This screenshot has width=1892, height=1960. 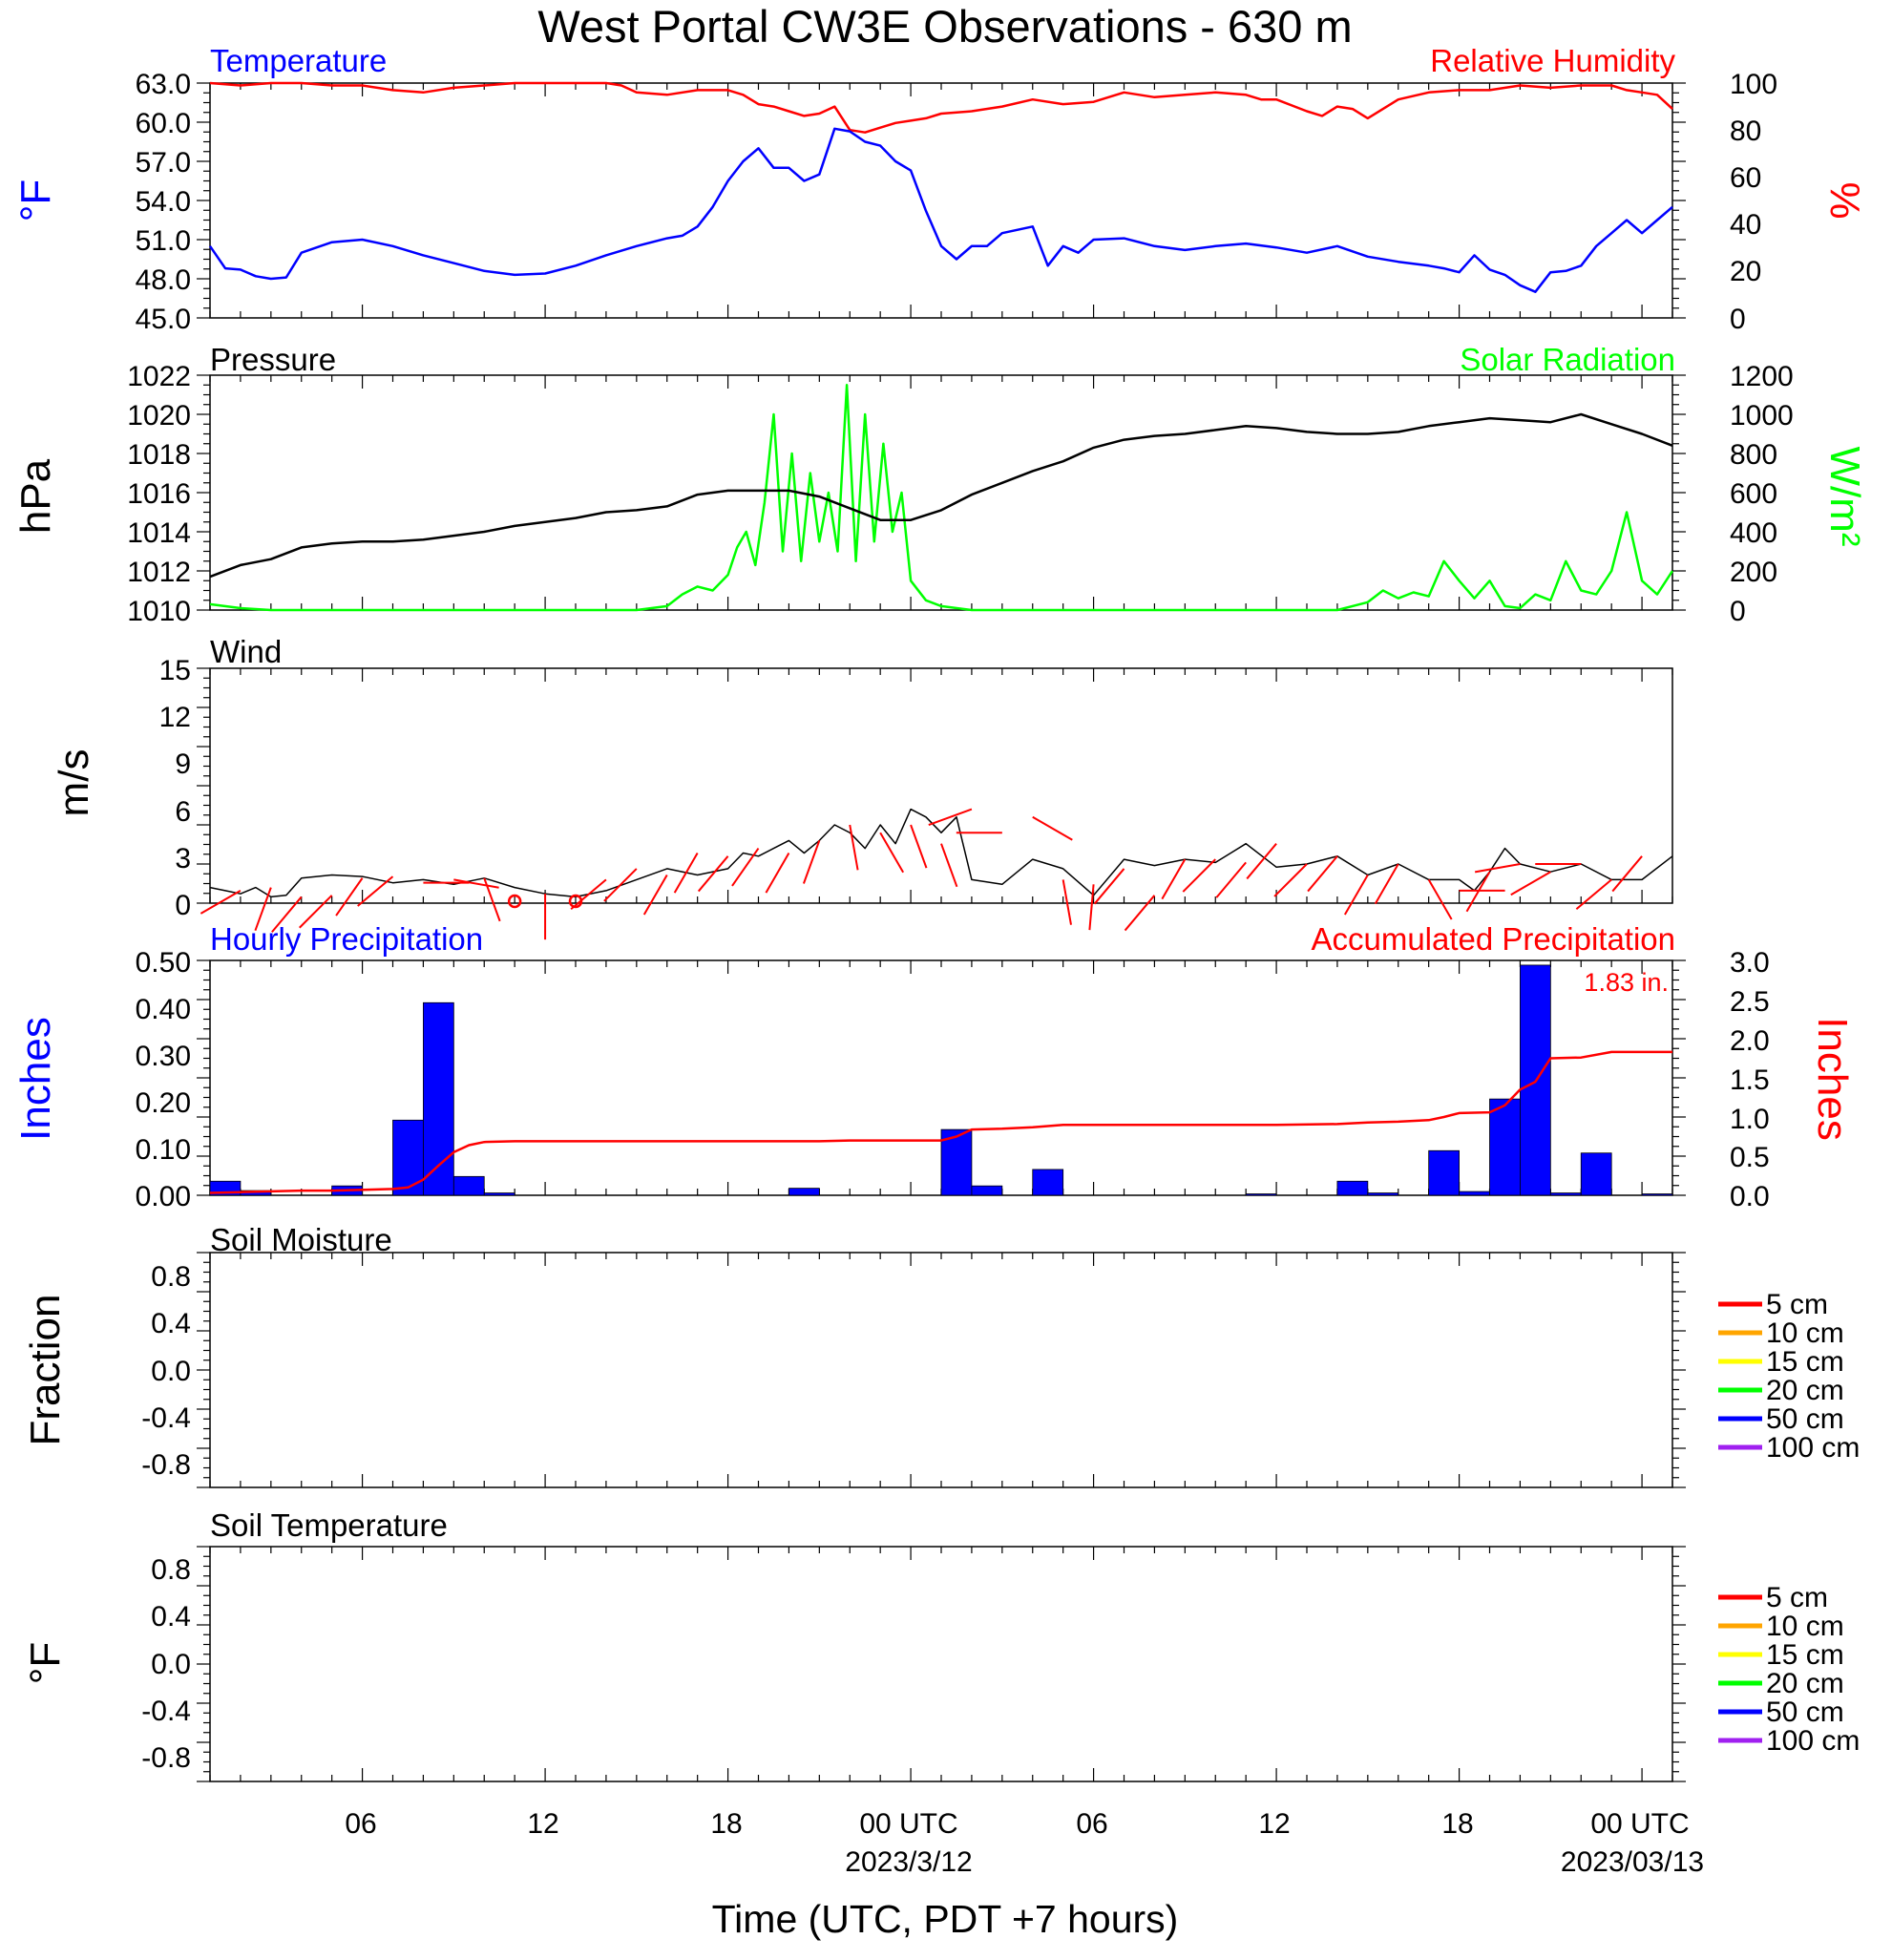 What do you see at coordinates (163, 163) in the screenshot?
I see `temp-tick: 57.0` at bounding box center [163, 163].